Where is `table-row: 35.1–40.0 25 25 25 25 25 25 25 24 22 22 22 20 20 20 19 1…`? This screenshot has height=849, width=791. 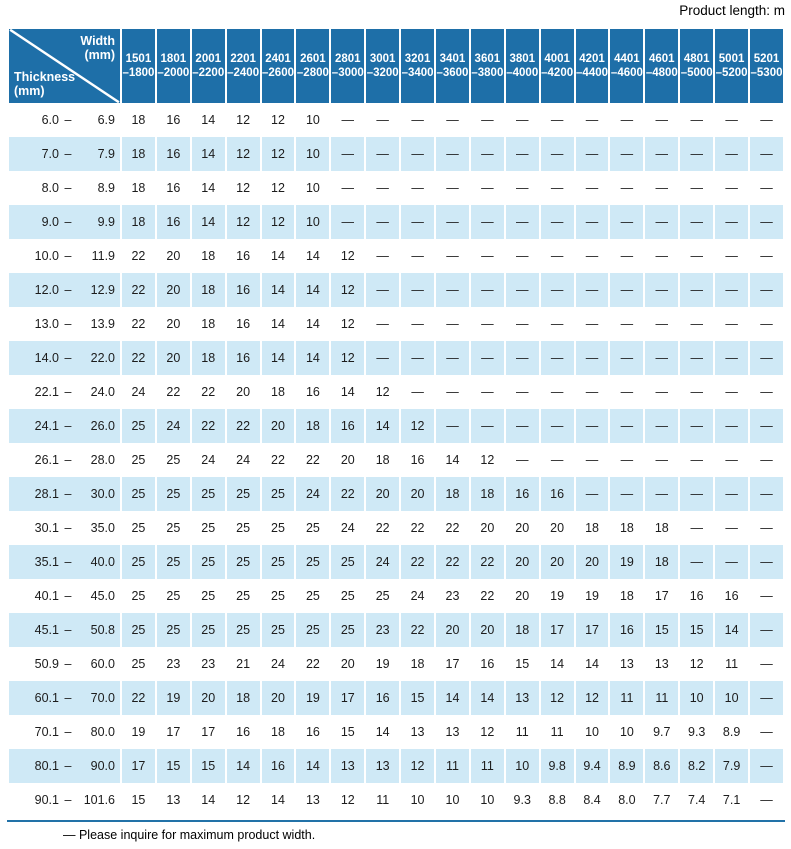
table-row: 35.1–40.0 25 25 25 25 25 25 25 24 22 22 22 20 20 20 19 1… is located at coordinates (396, 562).